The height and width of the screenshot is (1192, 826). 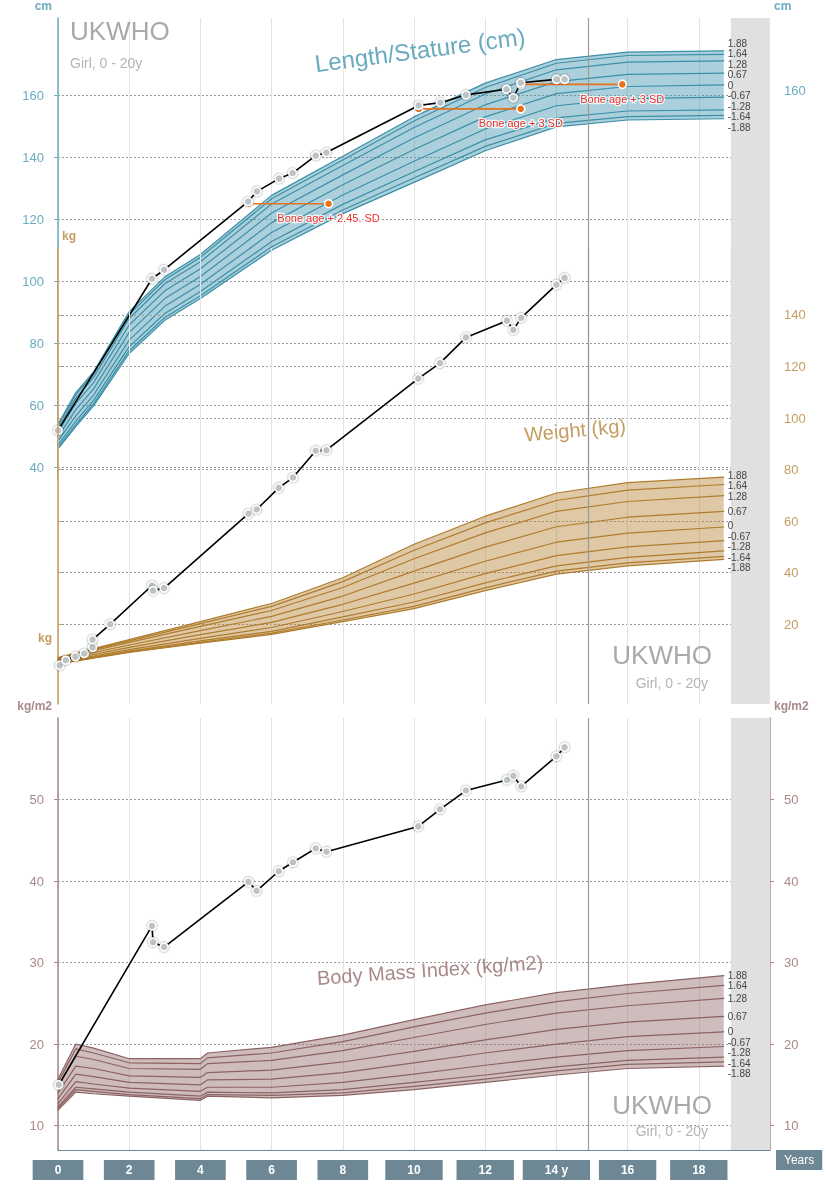 I want to click on x-tick-label: 2, so click(x=129, y=1170).